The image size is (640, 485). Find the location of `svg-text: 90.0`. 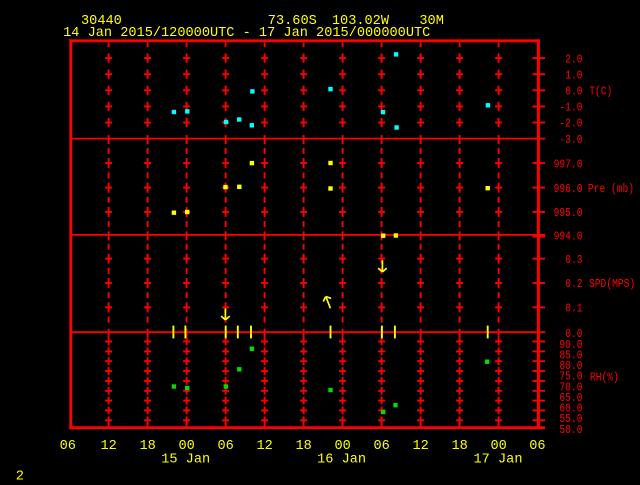

svg-text: 90.0 is located at coordinates (570, 345).